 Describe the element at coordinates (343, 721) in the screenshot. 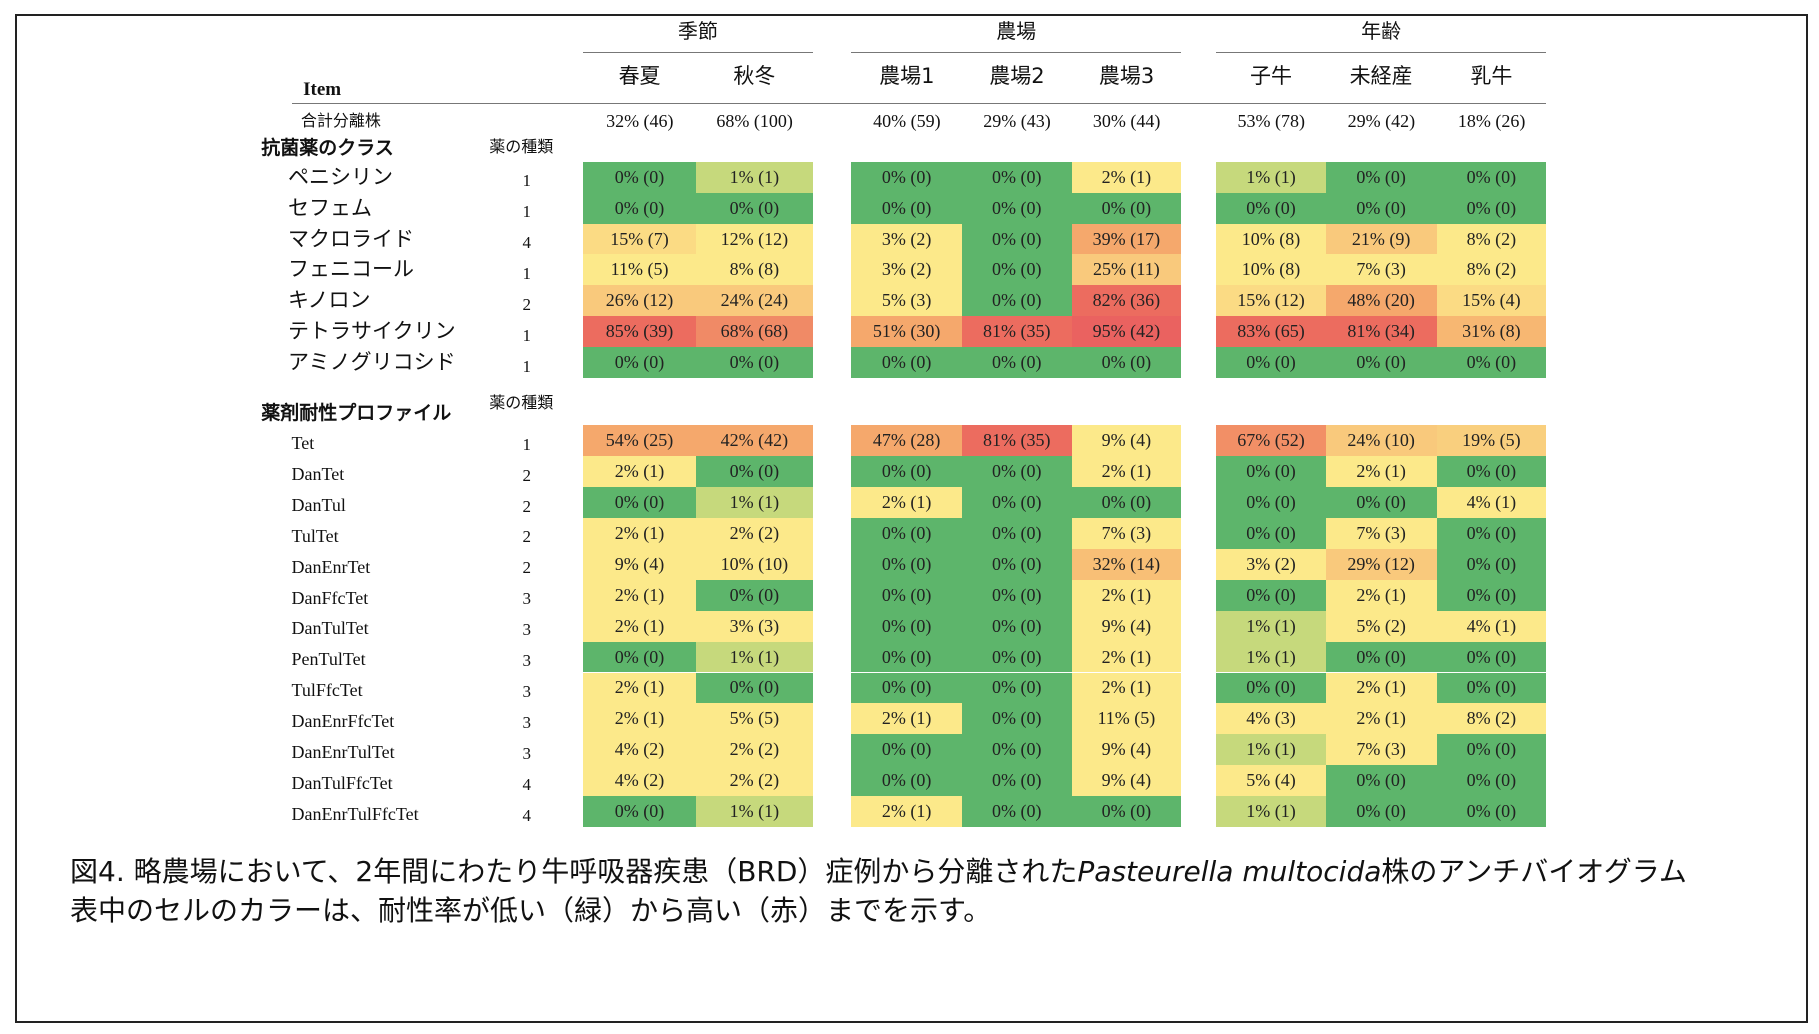

I see `row-label: DanEnrFfcTet` at that location.